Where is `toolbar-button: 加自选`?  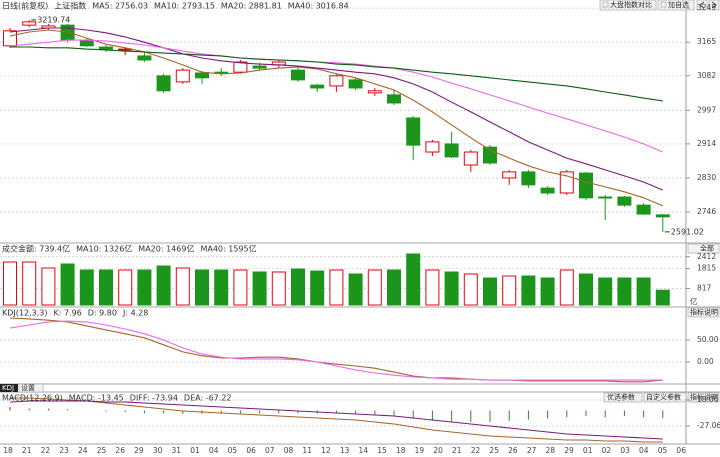
toolbar-button: 加自选 is located at coordinates (676, 5).